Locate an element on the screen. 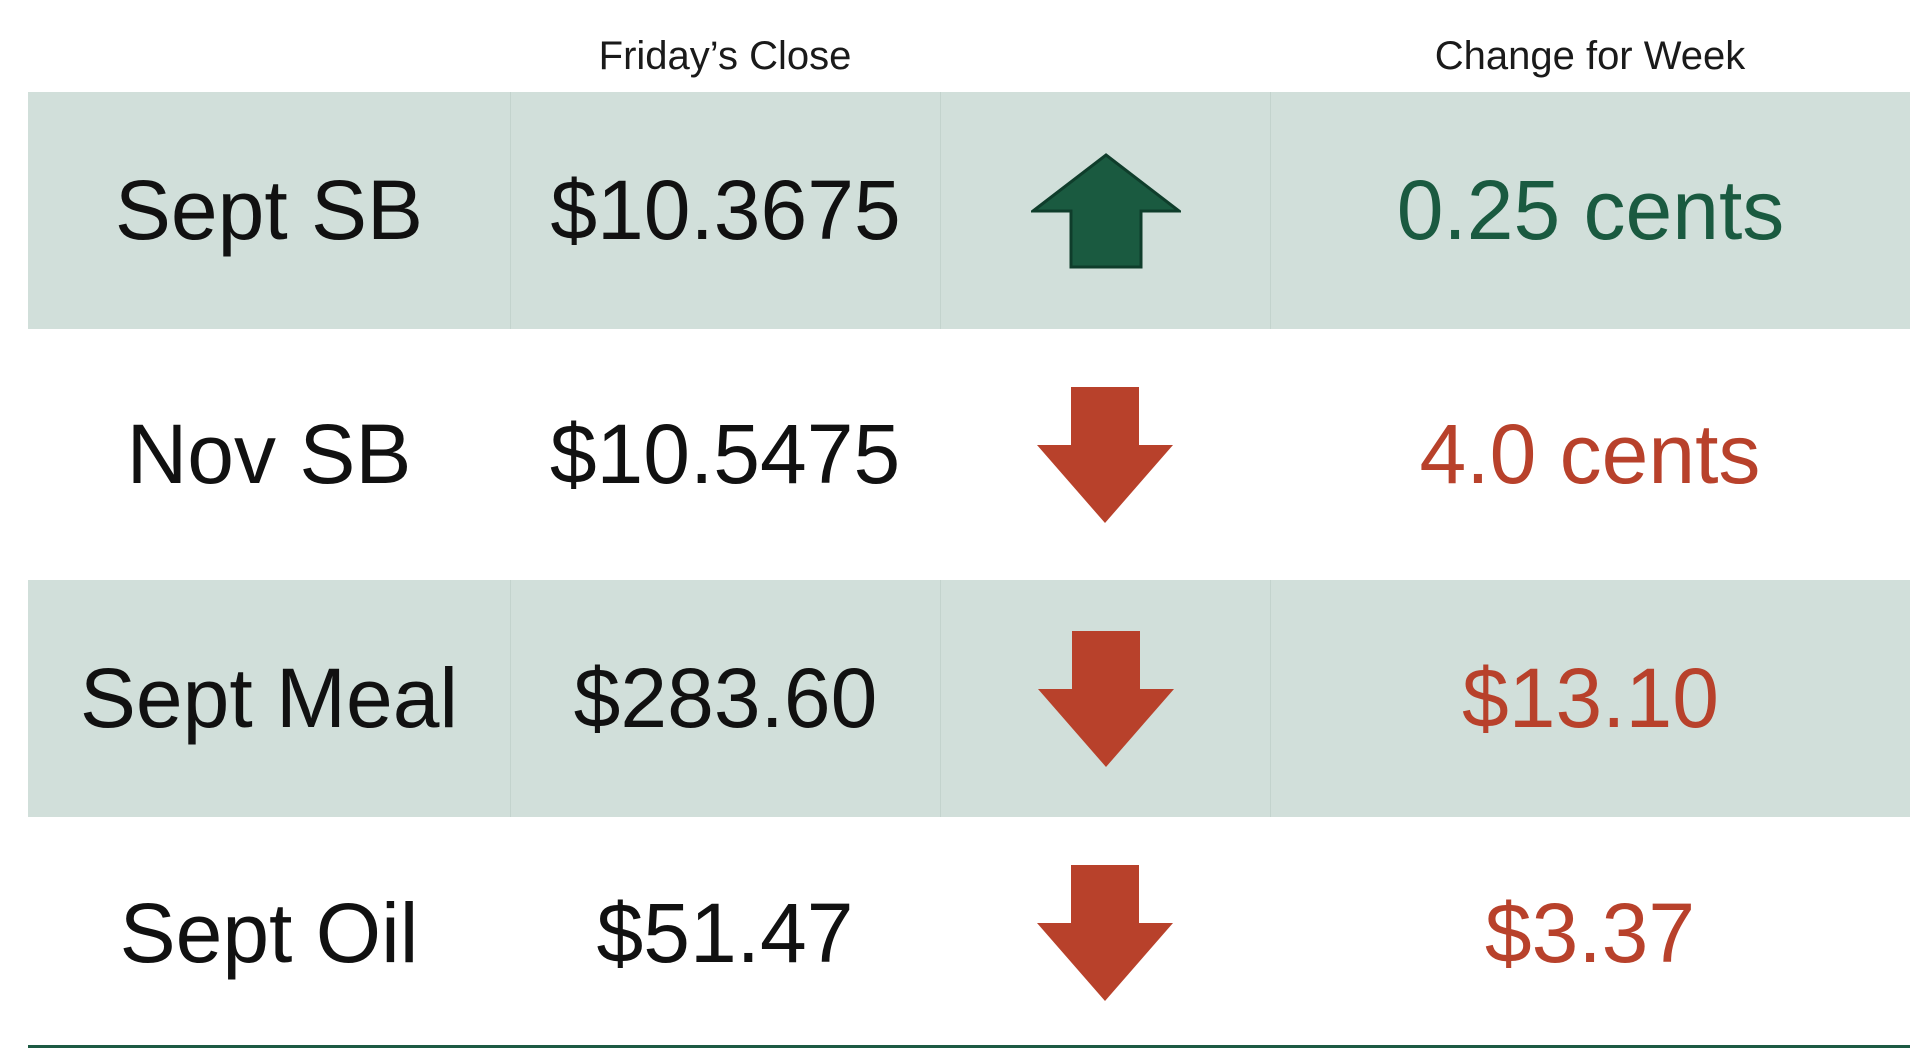 The image size is (1920, 1061). friday-close-value: $283.60 is located at coordinates (725, 698).